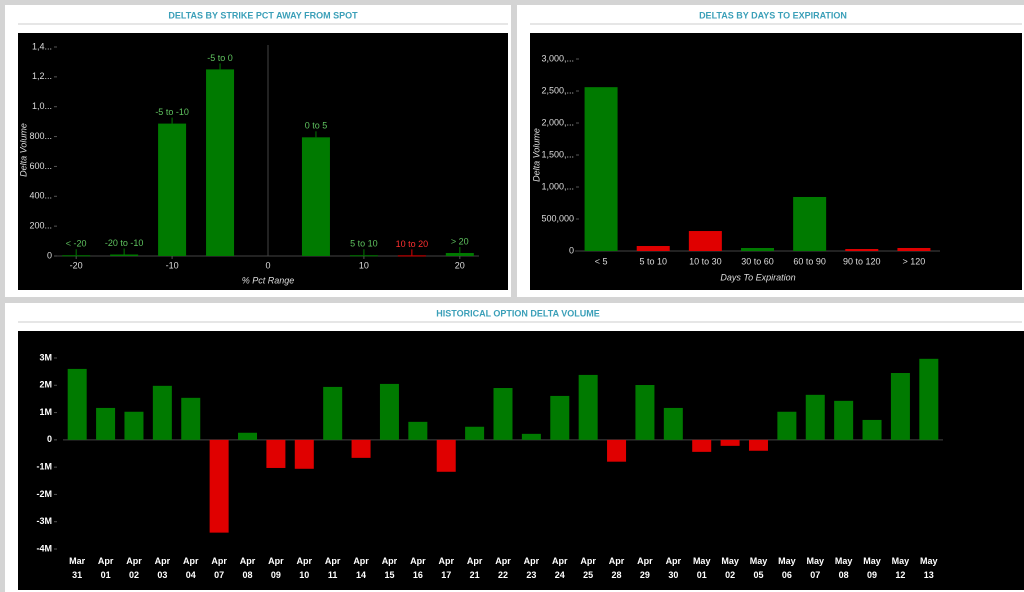 Image resolution: width=1024 pixels, height=592 pixels. What do you see at coordinates (45, 357) in the screenshot?
I see `y-tick-label: 3M` at bounding box center [45, 357].